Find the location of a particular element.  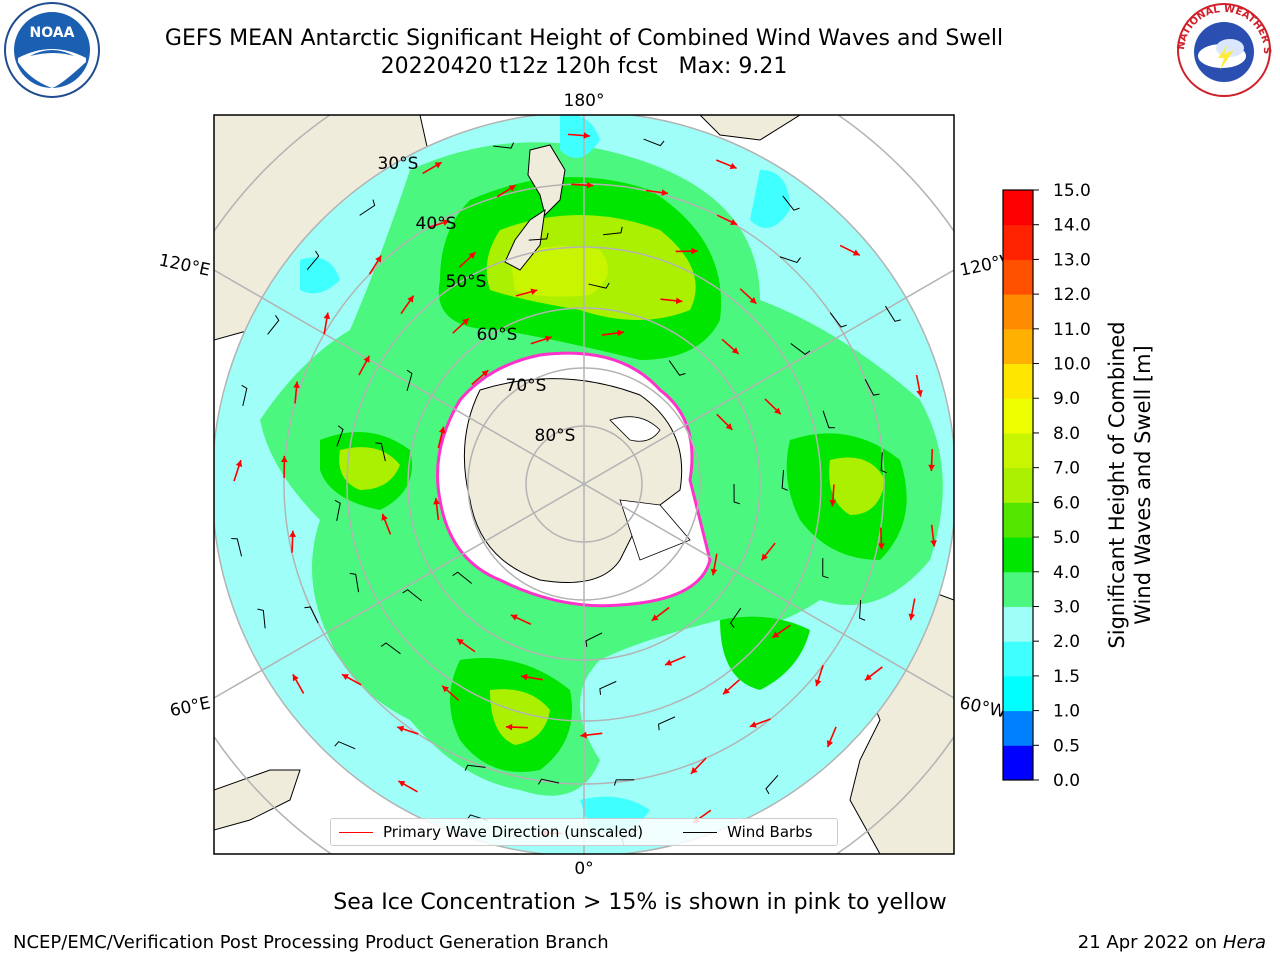

colorbar-tick-label: 7.0 is located at coordinates (1066, 469).